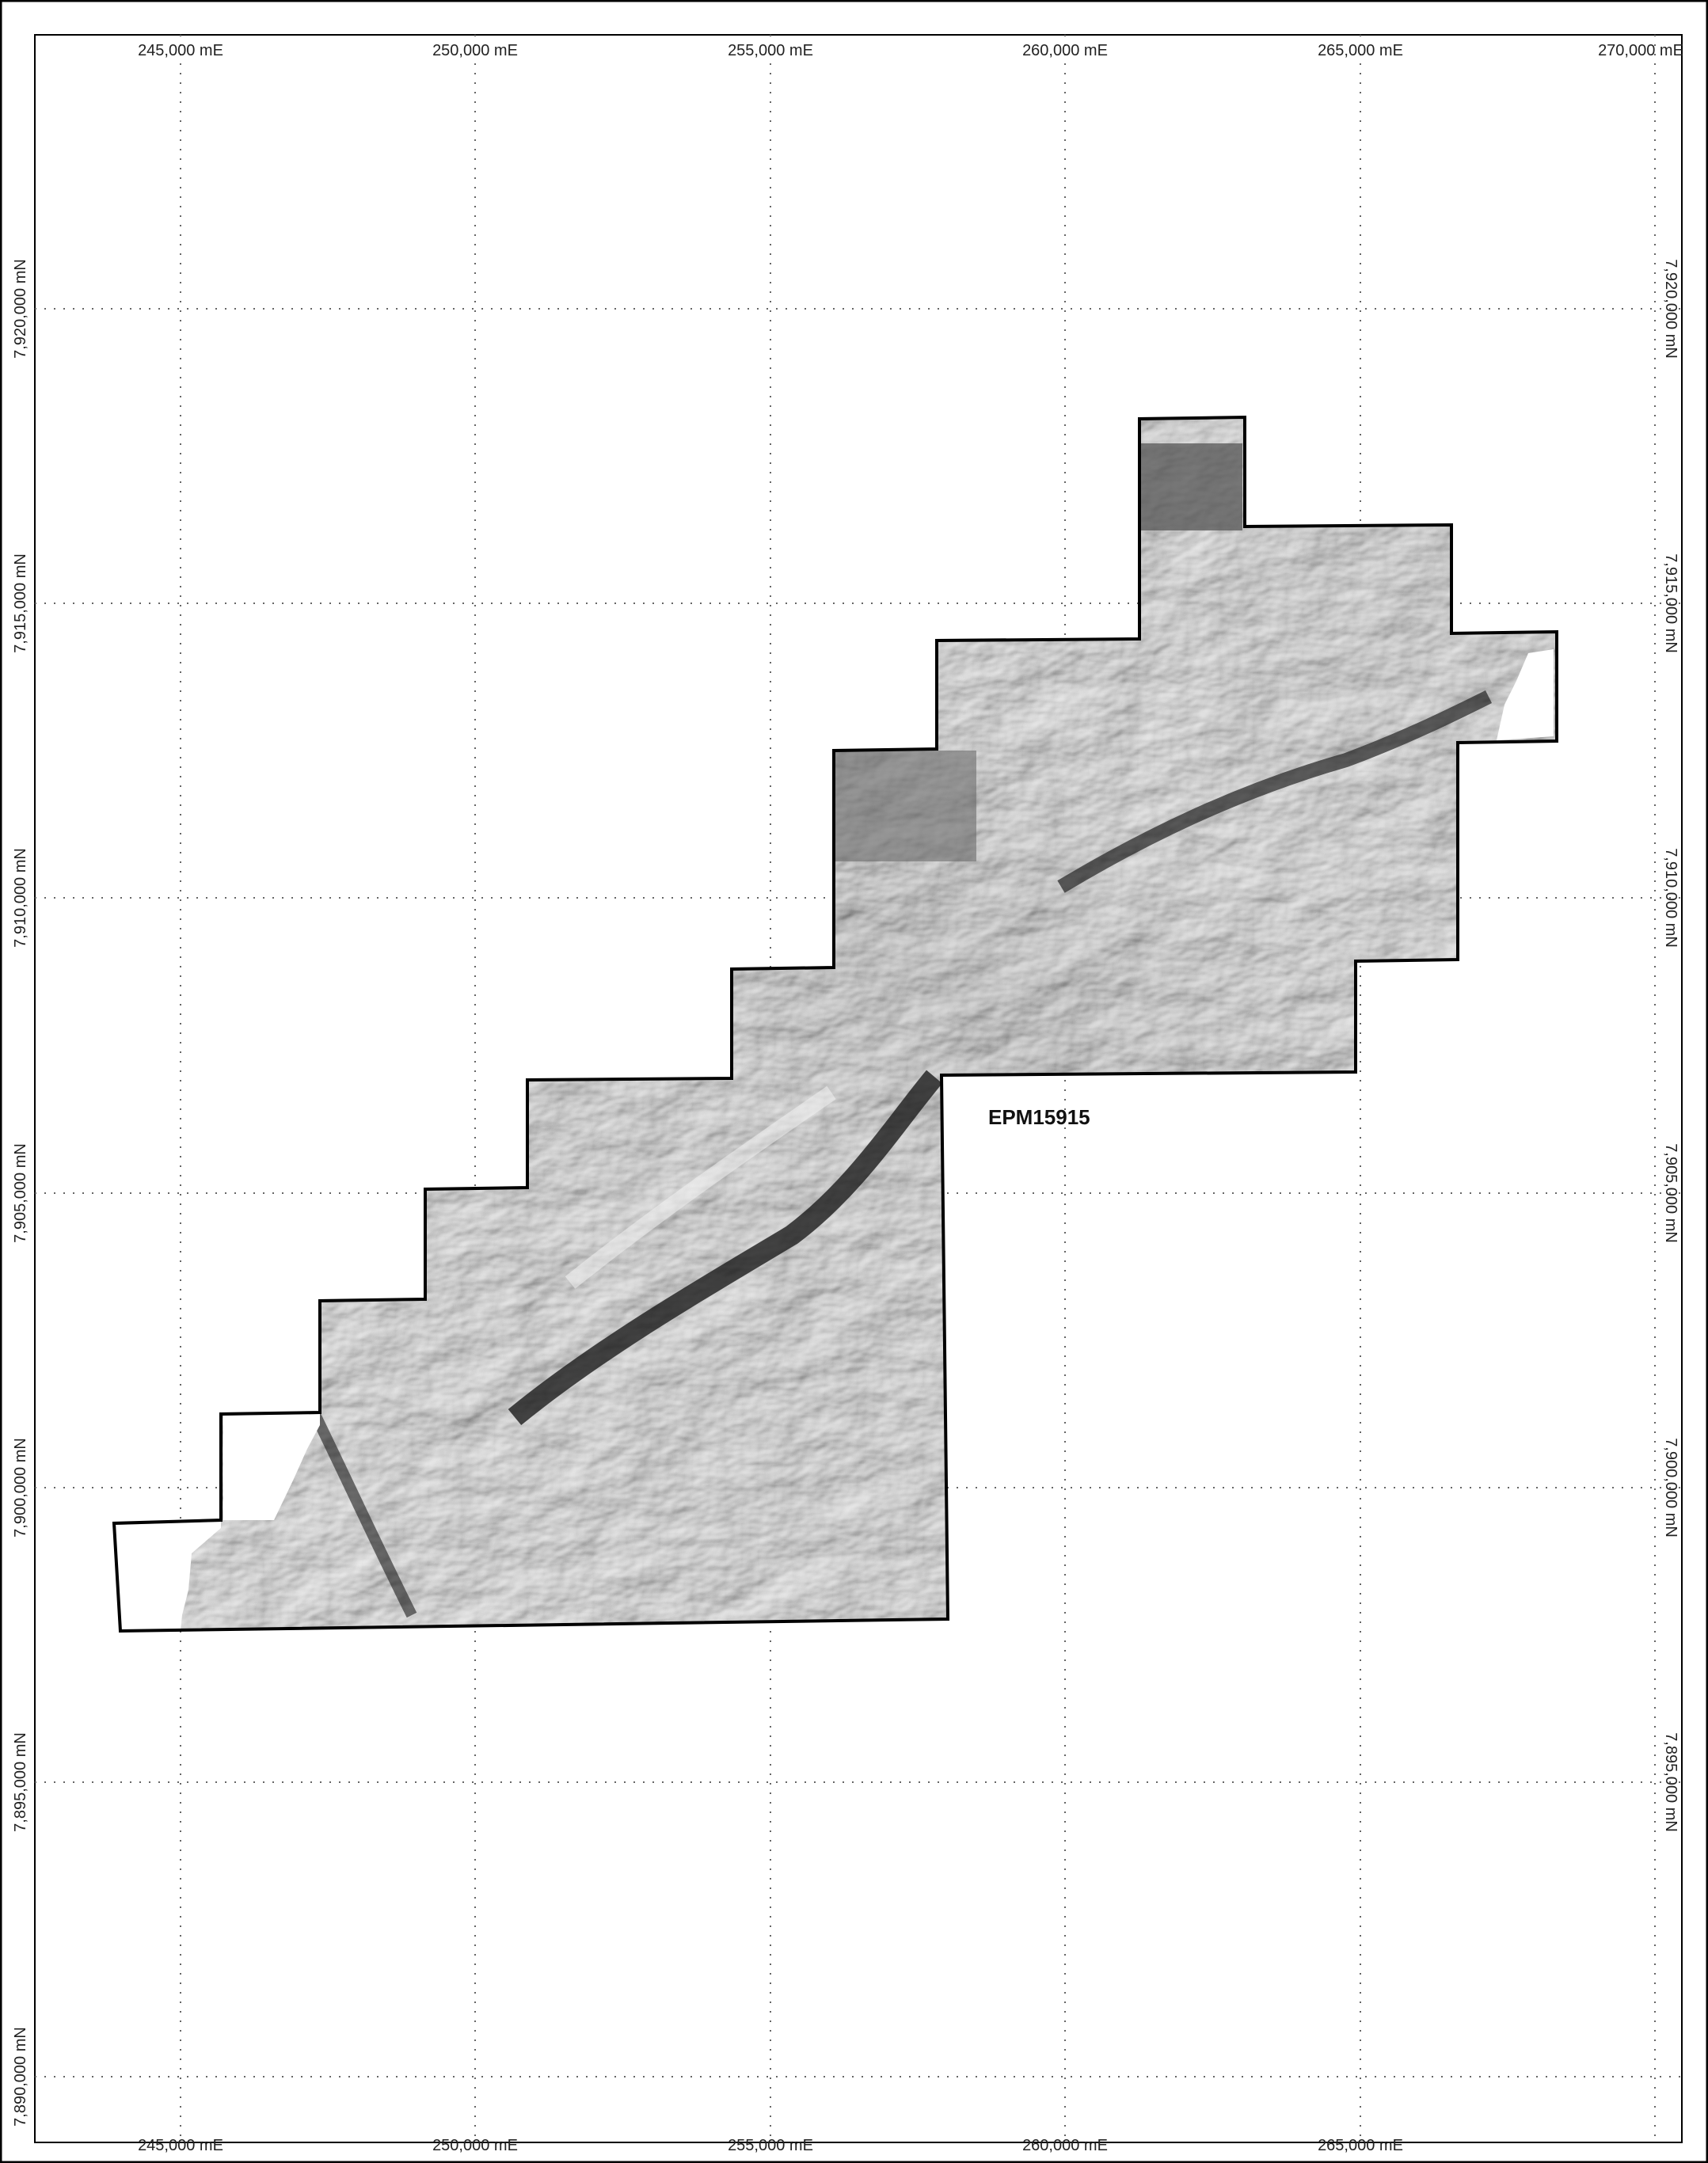 This screenshot has height=2163, width=1708. Describe the element at coordinates (1039, 1117) in the screenshot. I see `tenement-label: EPM15915` at that location.